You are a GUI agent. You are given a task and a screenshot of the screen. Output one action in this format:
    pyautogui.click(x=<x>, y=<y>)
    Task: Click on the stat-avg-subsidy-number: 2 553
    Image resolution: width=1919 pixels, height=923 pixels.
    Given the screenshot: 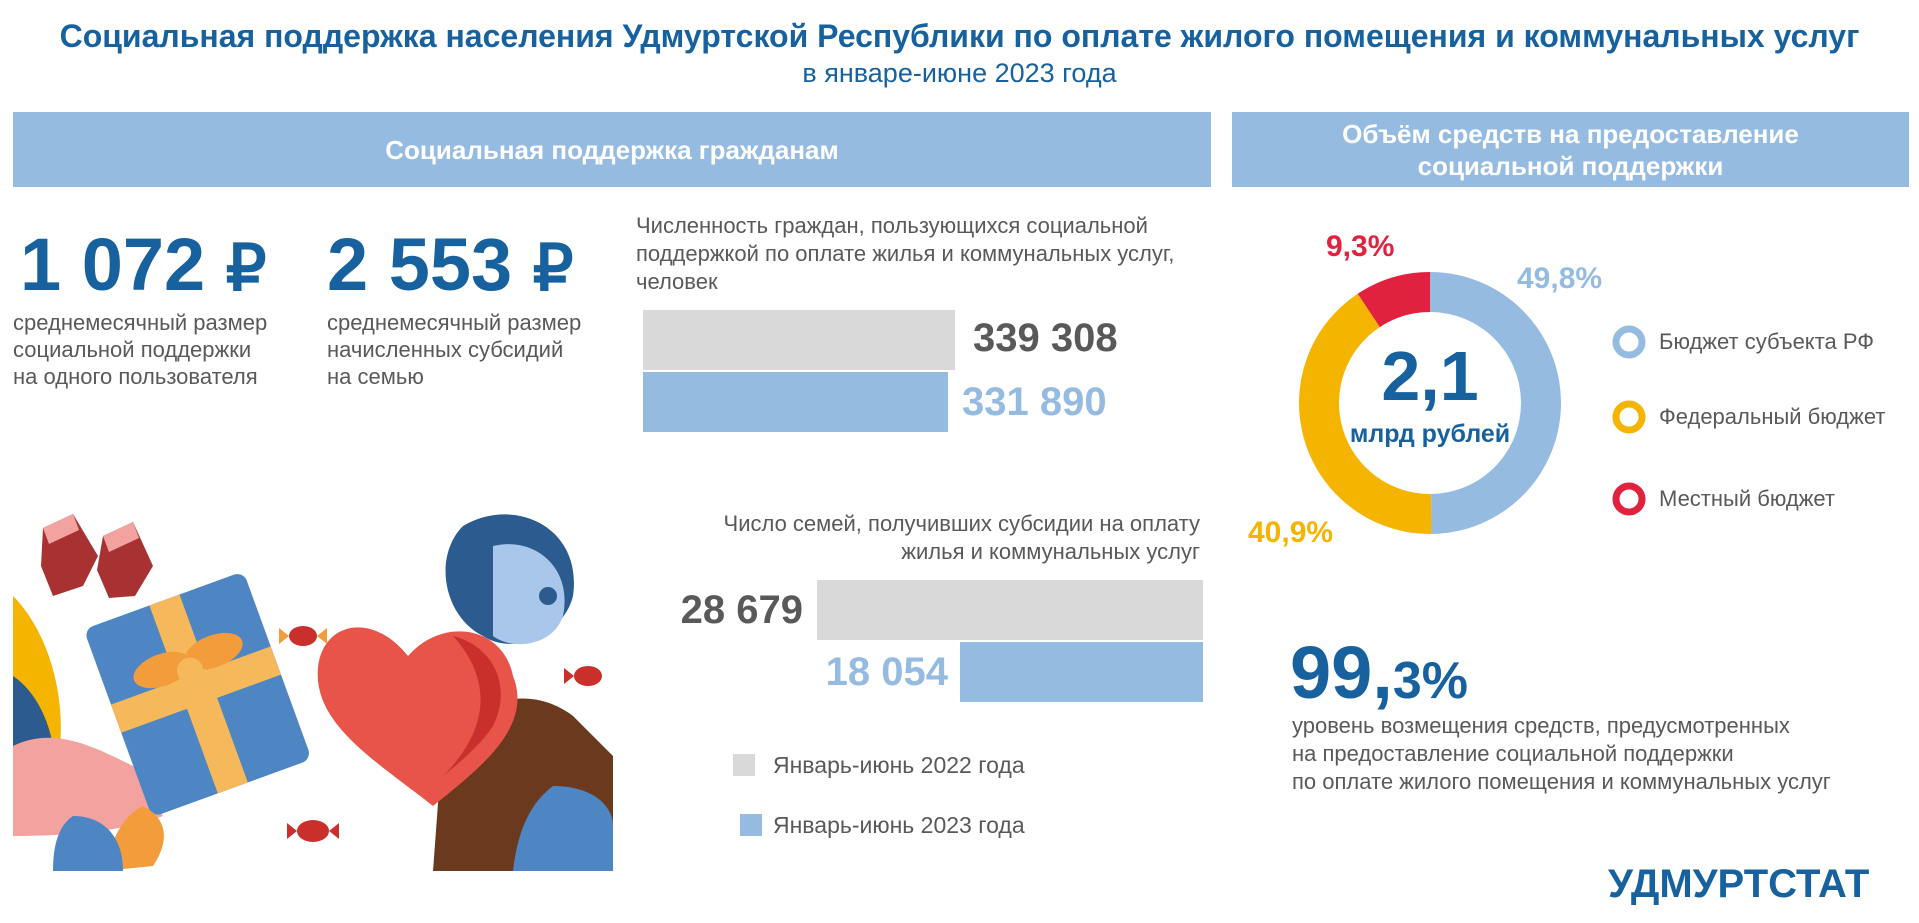 What is the action you would take?
    pyautogui.click(x=420, y=264)
    